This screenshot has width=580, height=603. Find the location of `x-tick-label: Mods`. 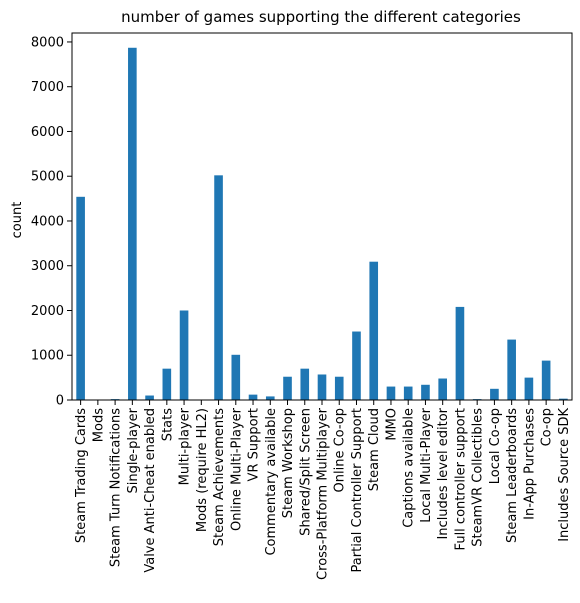

x-tick-label: Mods is located at coordinates (98, 425).